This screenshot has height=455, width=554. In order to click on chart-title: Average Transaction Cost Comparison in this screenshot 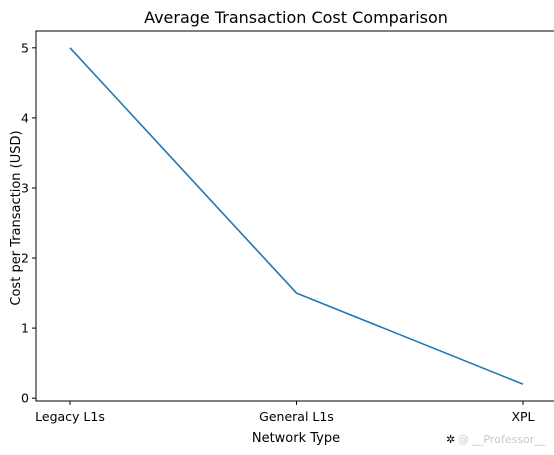, I will do `click(296, 17)`.